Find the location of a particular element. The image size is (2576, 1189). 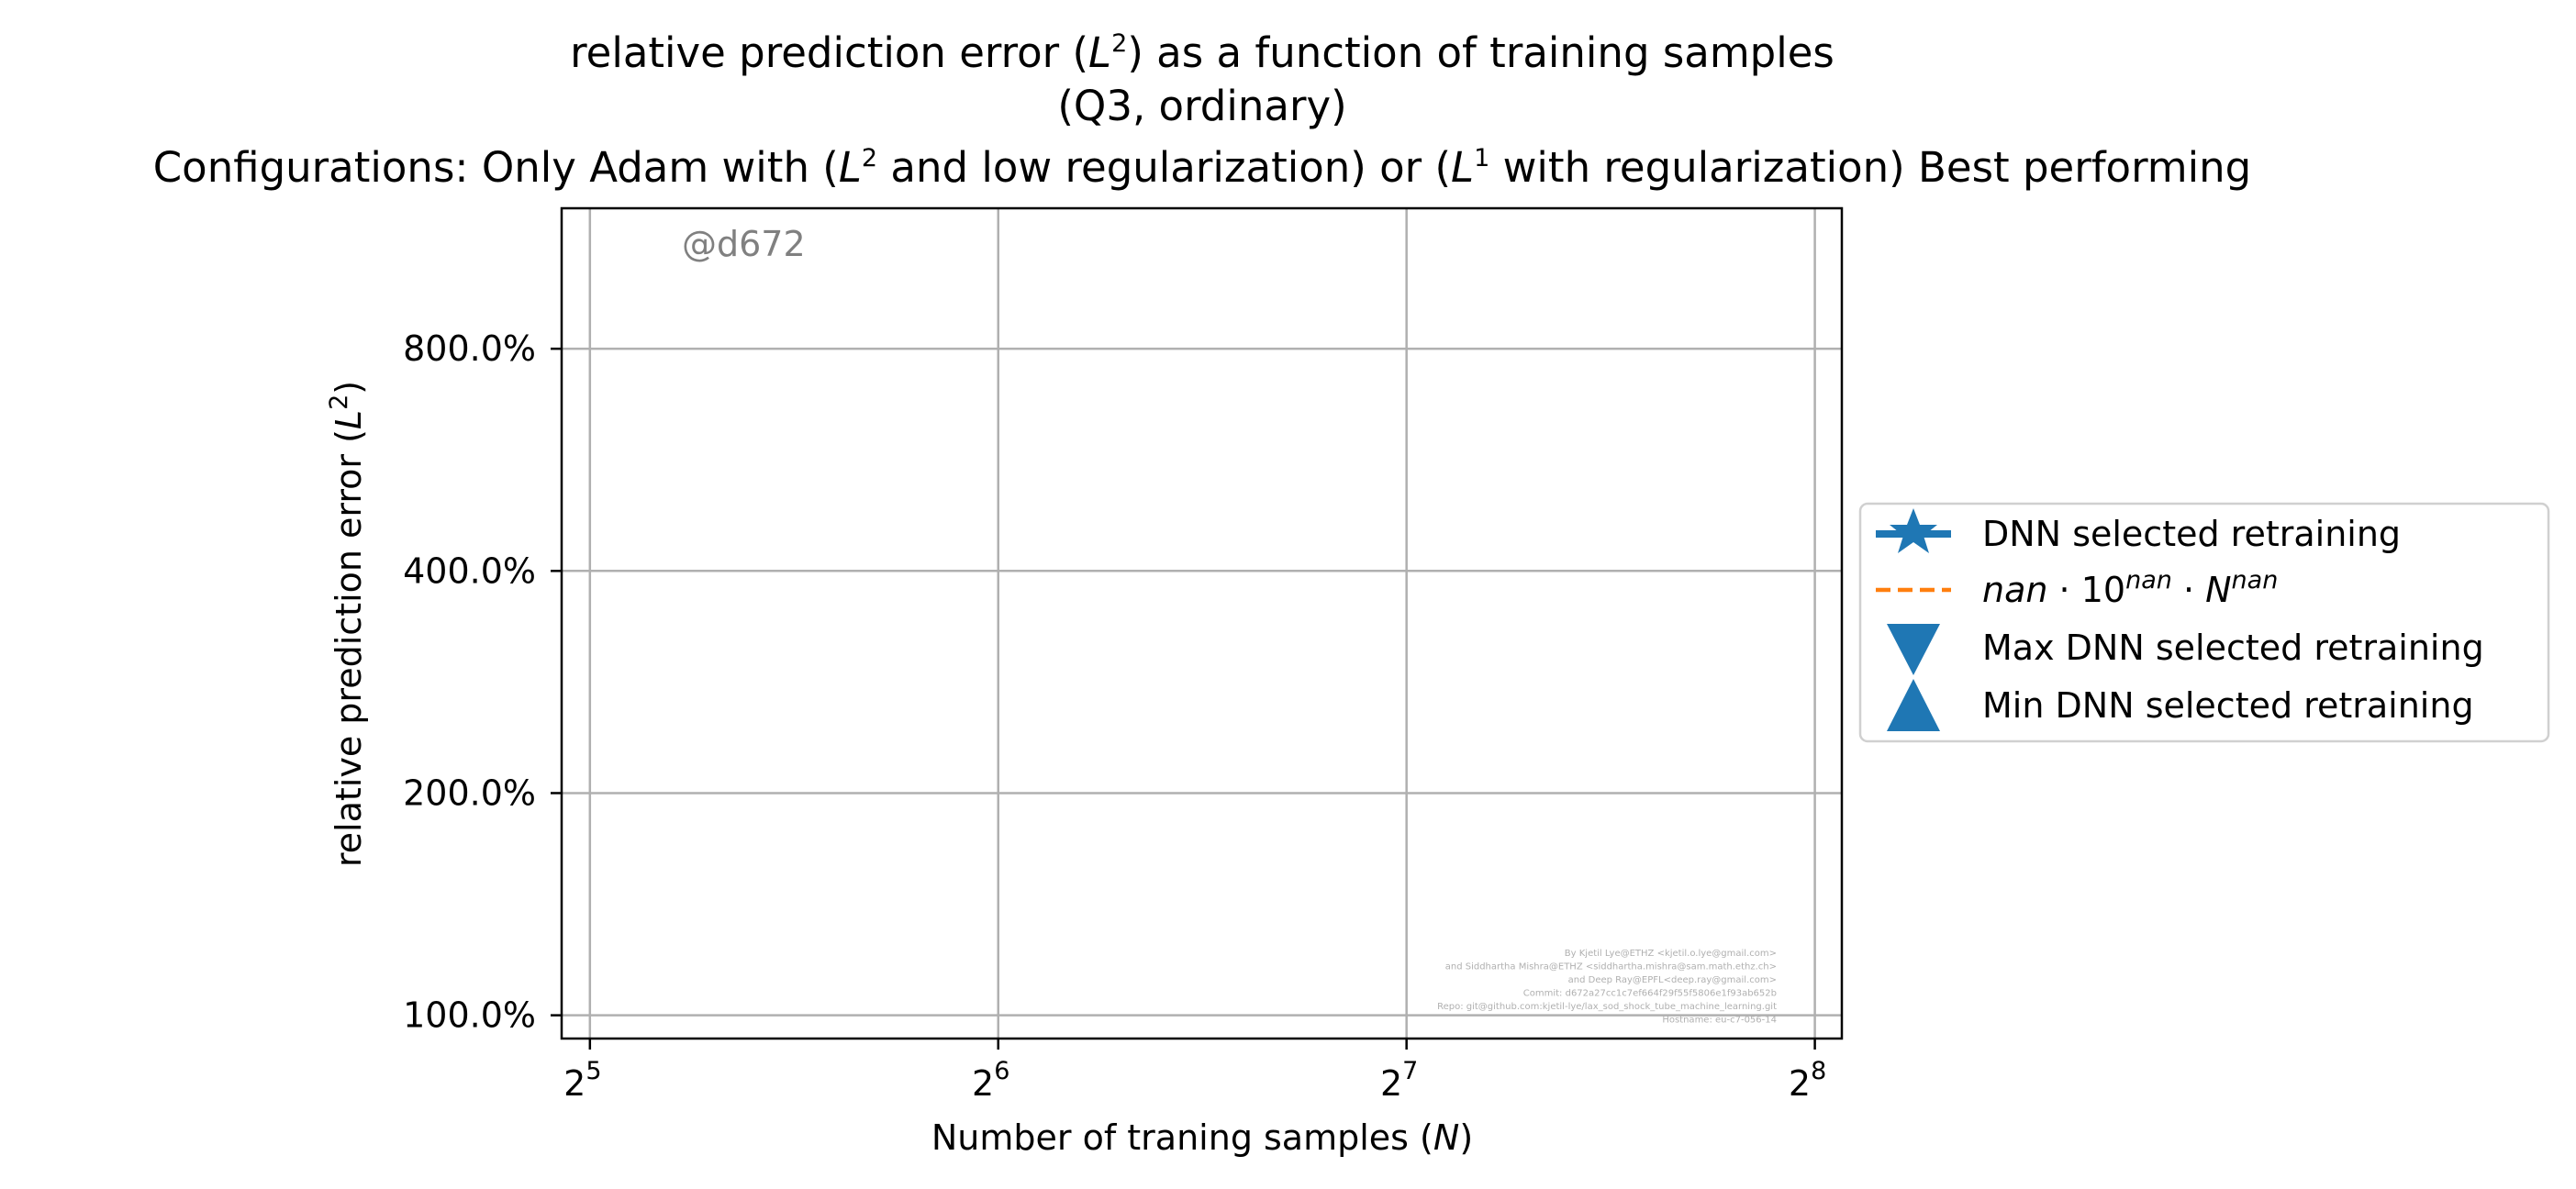

x-tick-label: 26 is located at coordinates (990, 1080).